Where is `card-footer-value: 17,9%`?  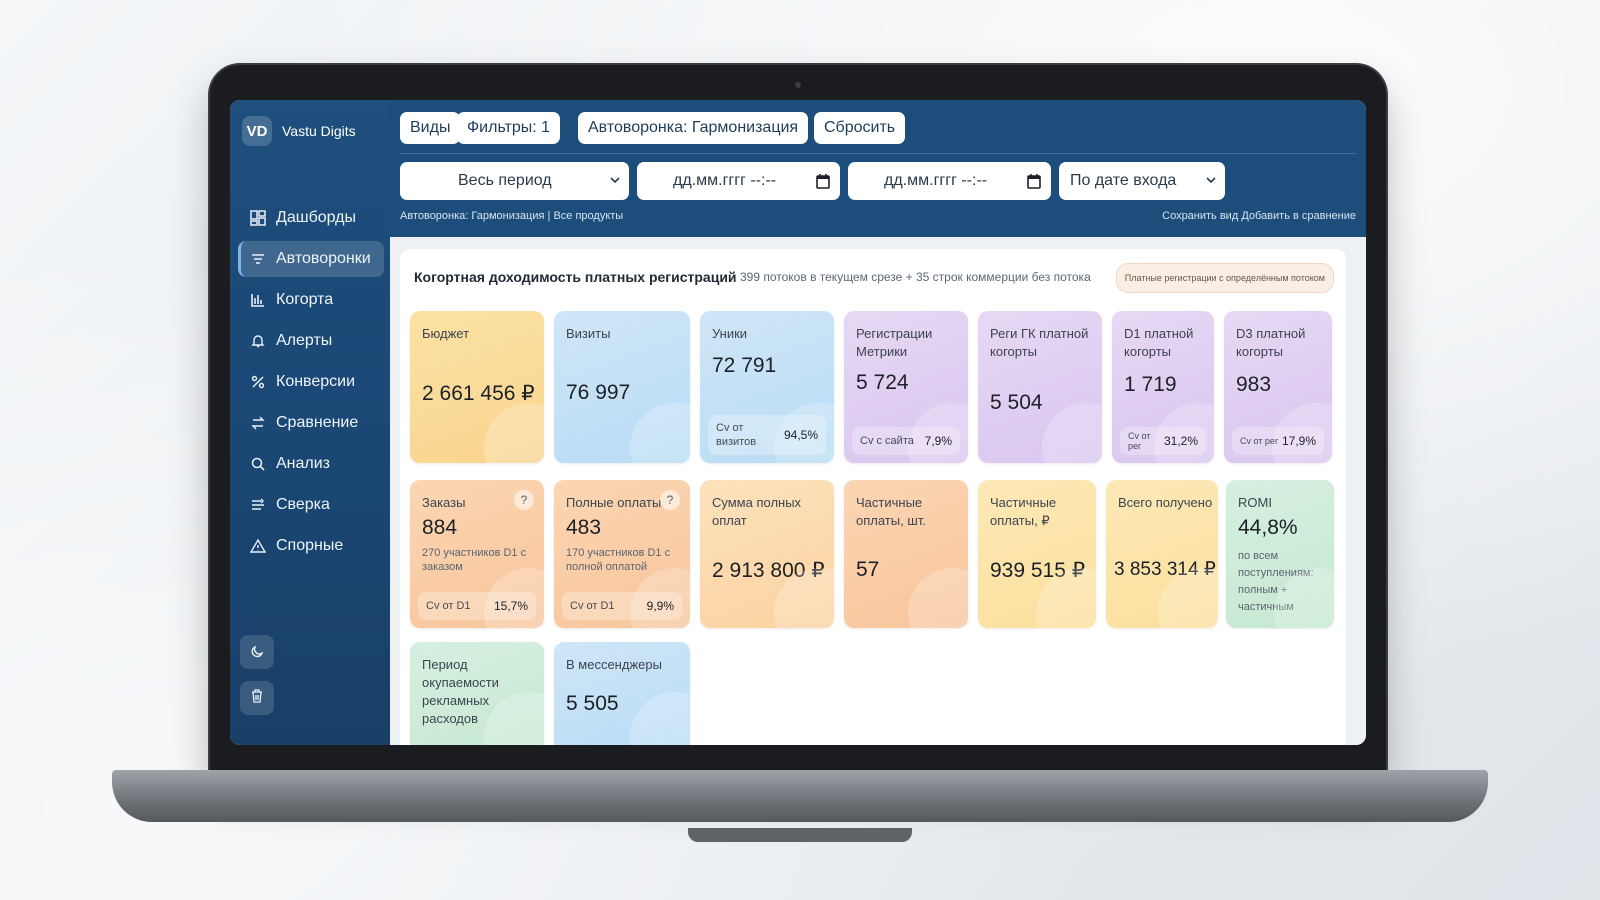
card-footer-value: 17,9% is located at coordinates (1298, 441).